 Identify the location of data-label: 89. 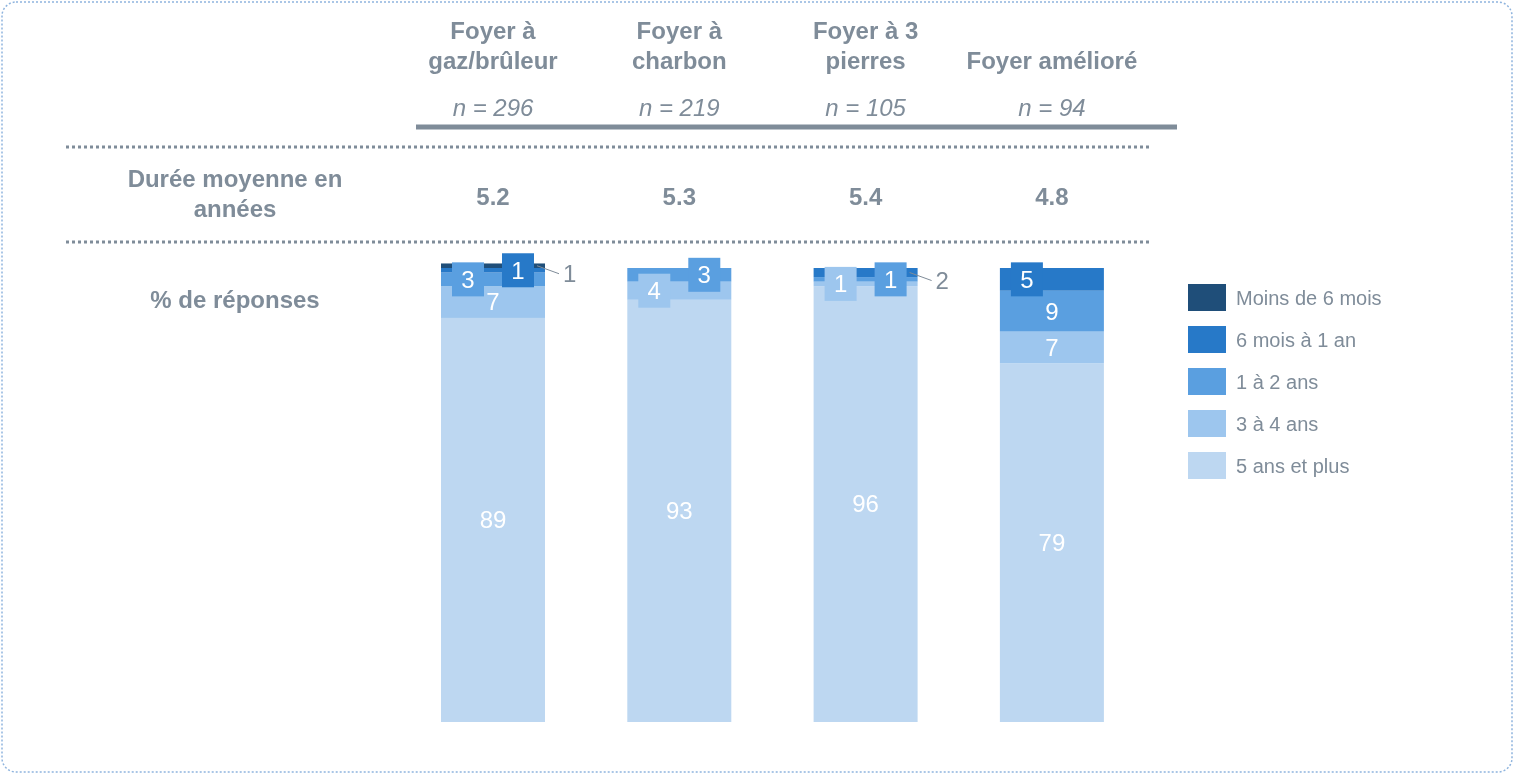
(493, 520).